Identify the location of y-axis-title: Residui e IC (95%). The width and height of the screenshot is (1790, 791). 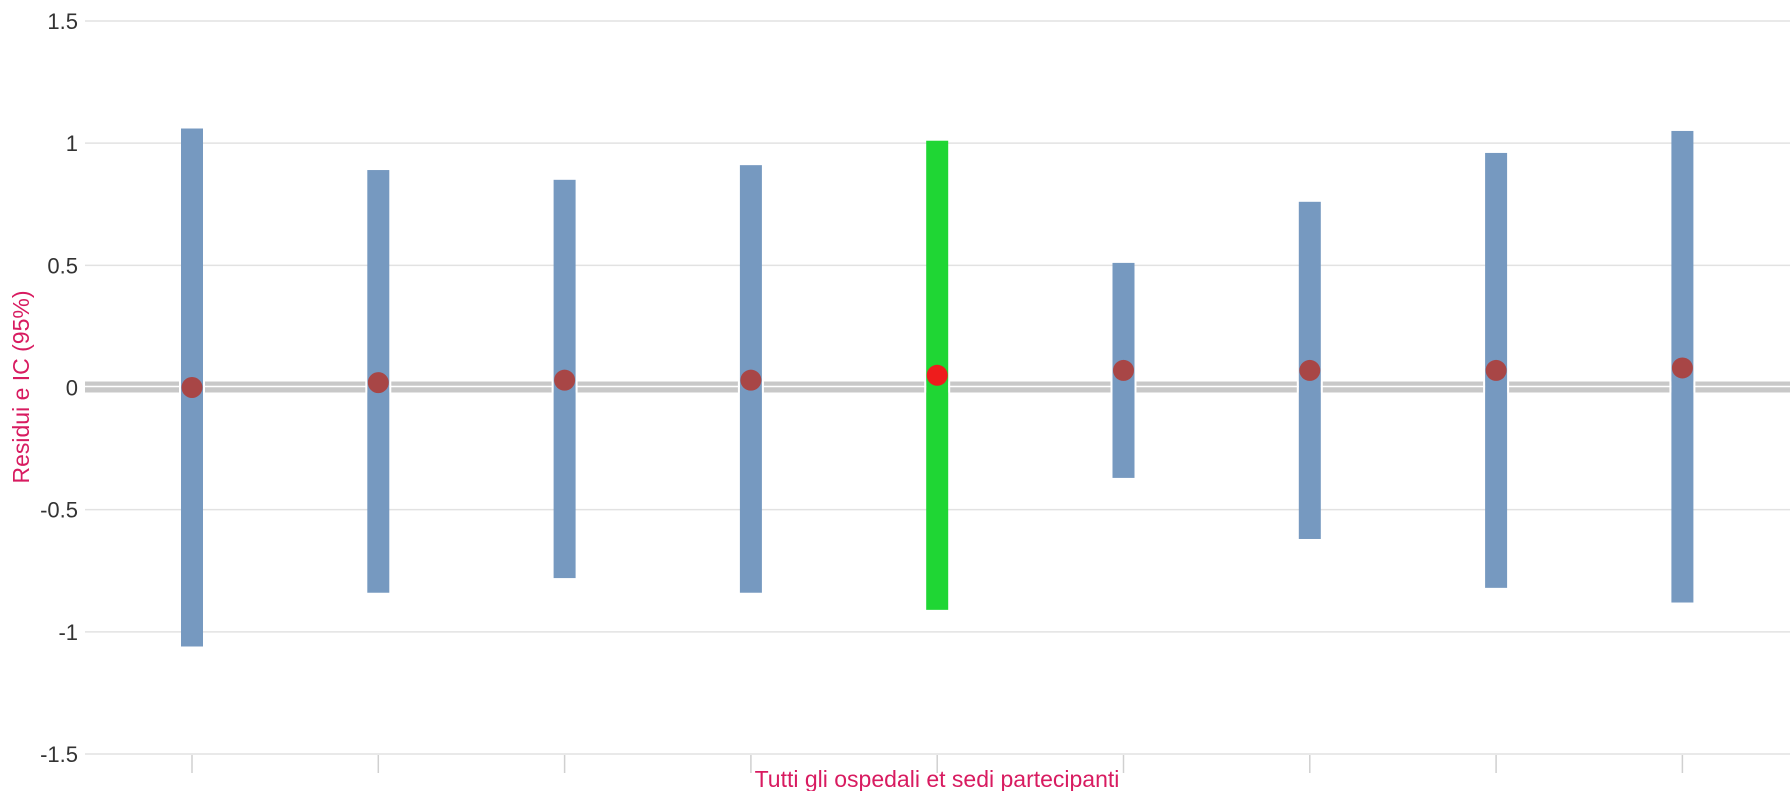
(21, 386).